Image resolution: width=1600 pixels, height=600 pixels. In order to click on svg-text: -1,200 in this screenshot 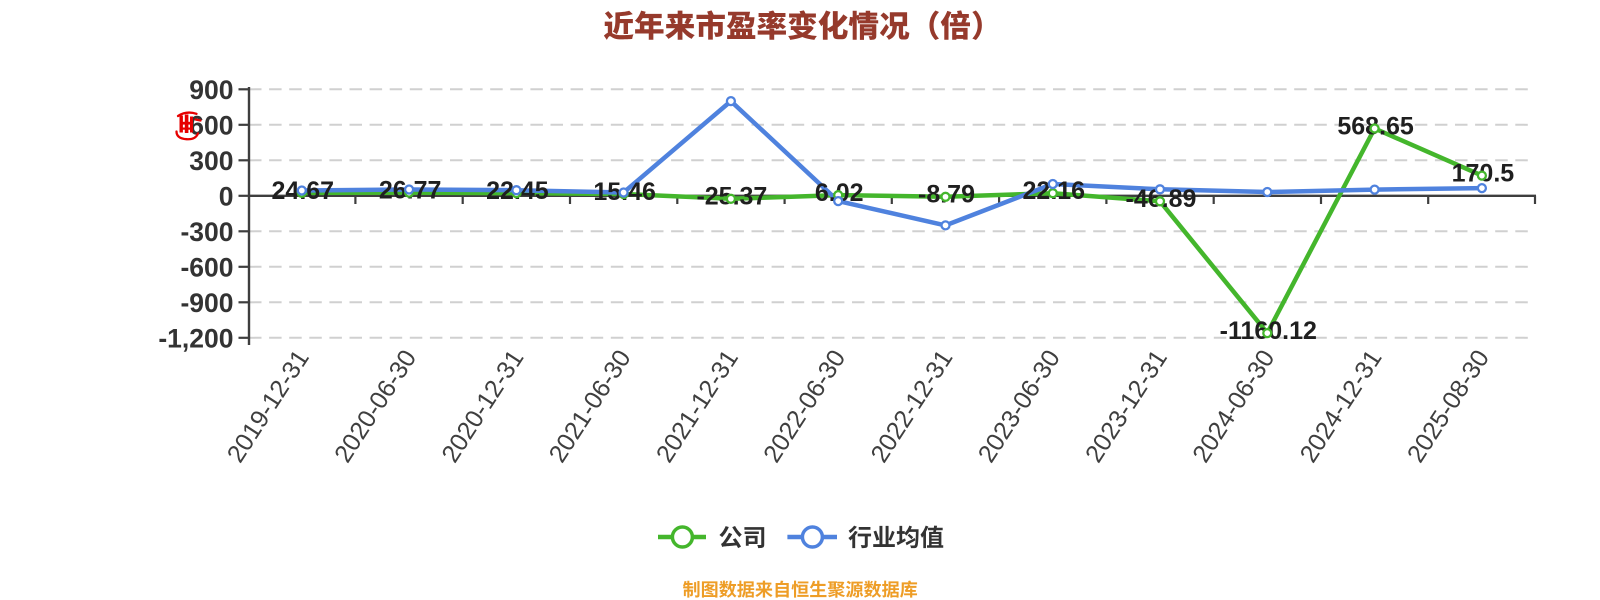, I will do `click(195, 338)`.